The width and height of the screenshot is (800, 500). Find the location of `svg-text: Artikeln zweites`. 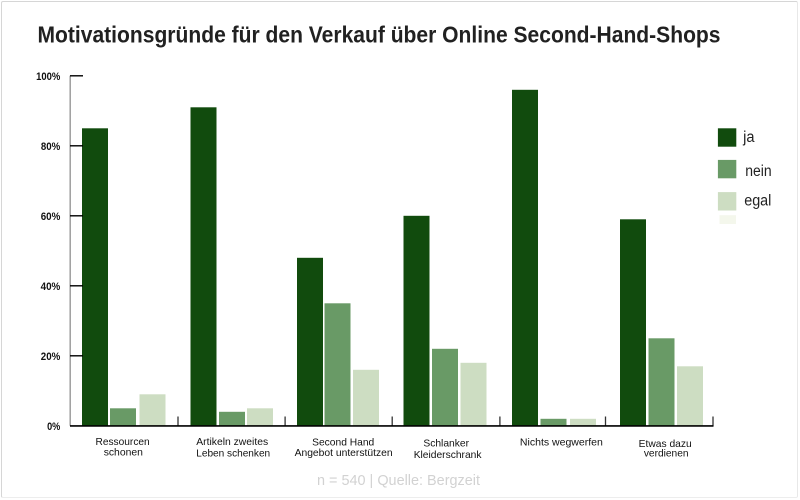

svg-text: Artikeln zweites is located at coordinates (232, 442).